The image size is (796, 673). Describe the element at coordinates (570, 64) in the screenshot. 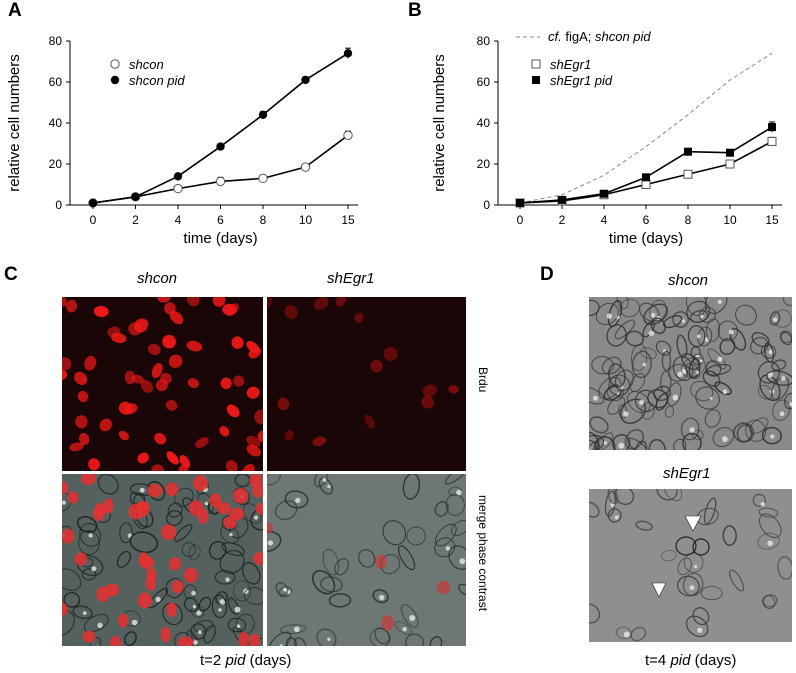

I see `legend-label: shEgr1` at that location.